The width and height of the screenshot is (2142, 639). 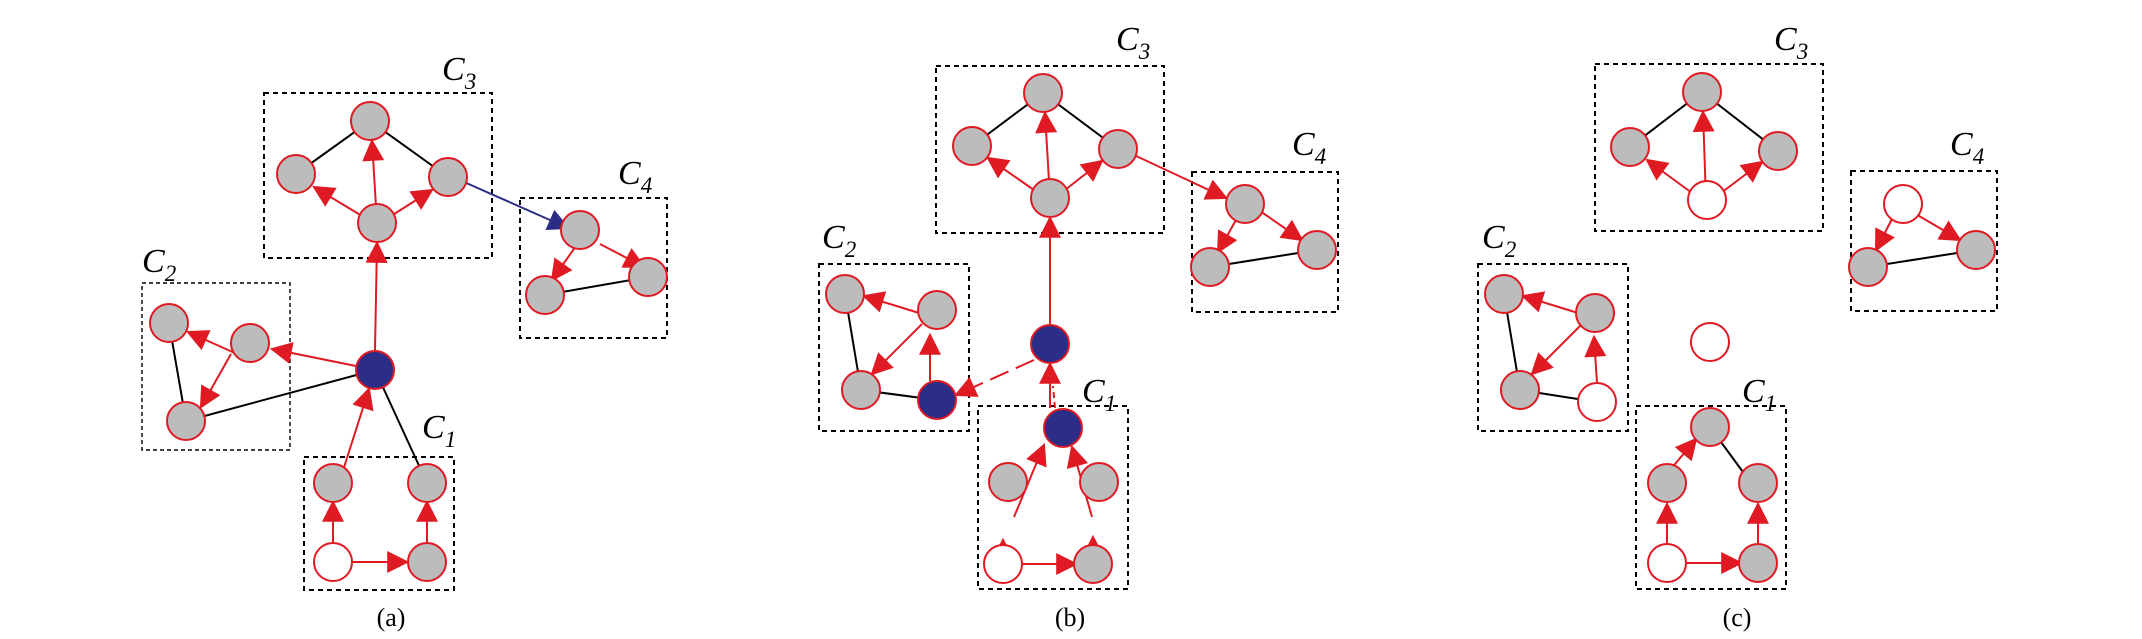 What do you see at coordinates (1709, 147) in the screenshot?
I see `cluster-box-c3` at bounding box center [1709, 147].